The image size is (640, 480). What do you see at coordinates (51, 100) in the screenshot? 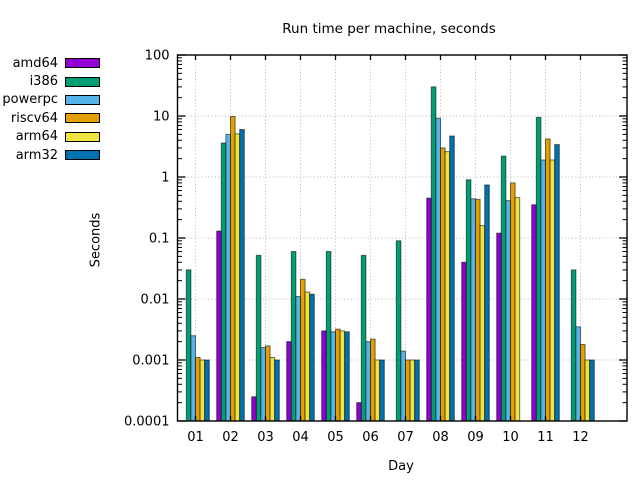
I see `legend-item: powerpc` at bounding box center [51, 100].